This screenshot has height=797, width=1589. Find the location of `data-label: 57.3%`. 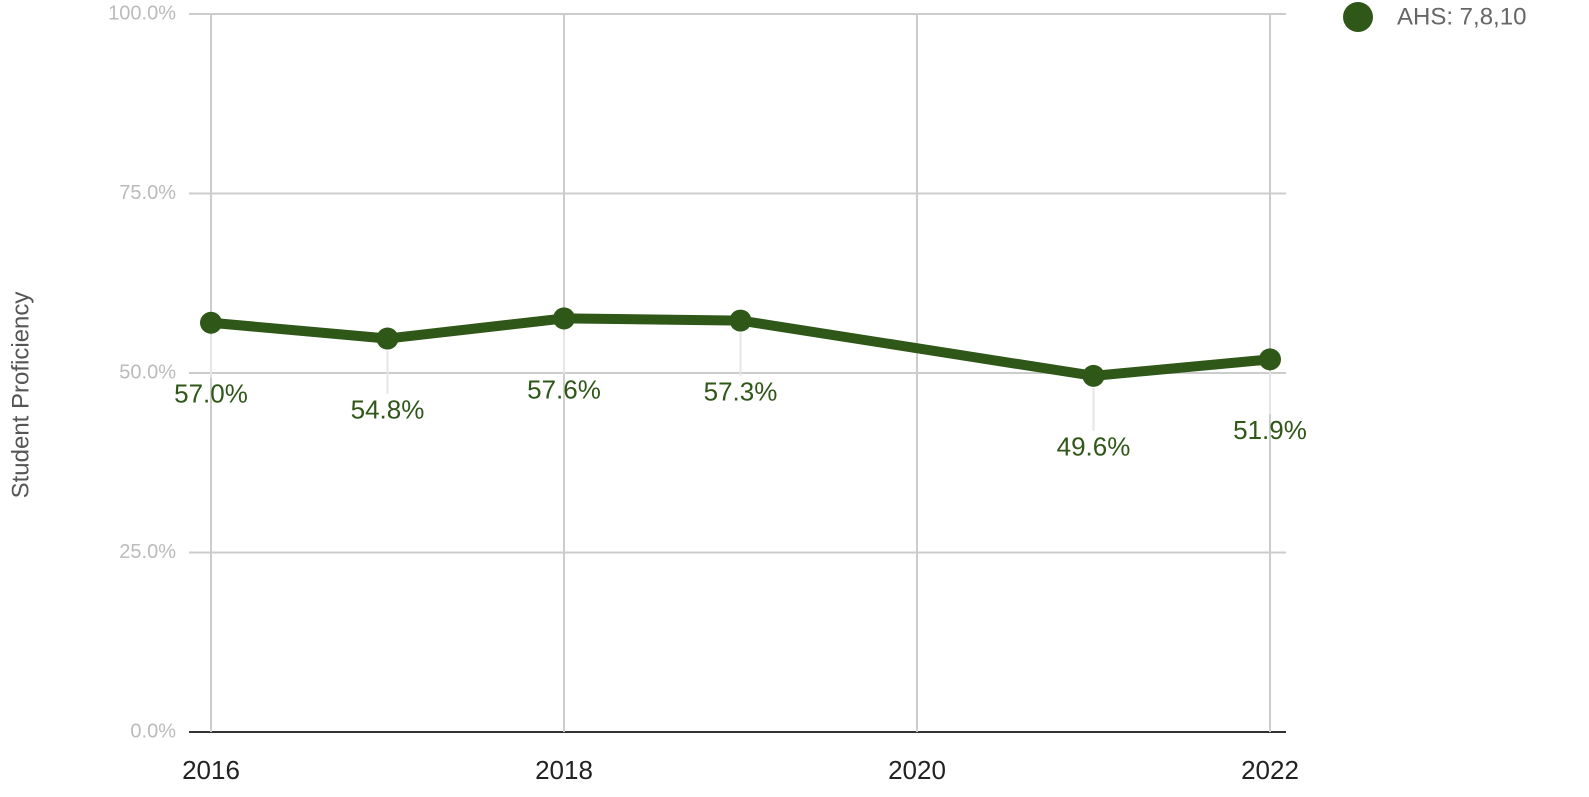

data-label: 57.3% is located at coordinates (741, 391).